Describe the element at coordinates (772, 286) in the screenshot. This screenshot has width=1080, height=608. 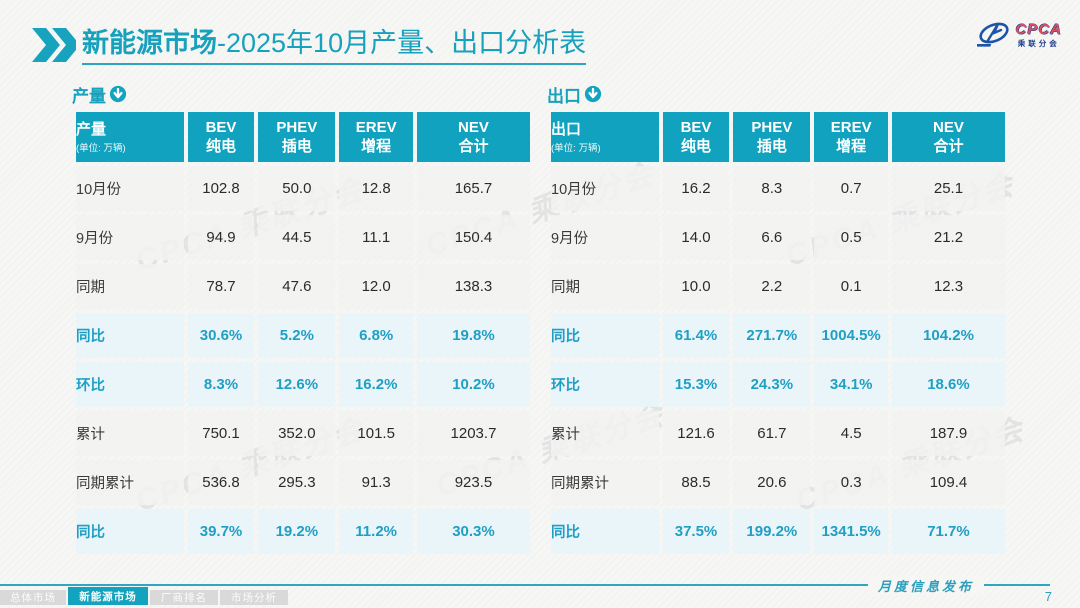
I see `table-cell: 2.2` at that location.